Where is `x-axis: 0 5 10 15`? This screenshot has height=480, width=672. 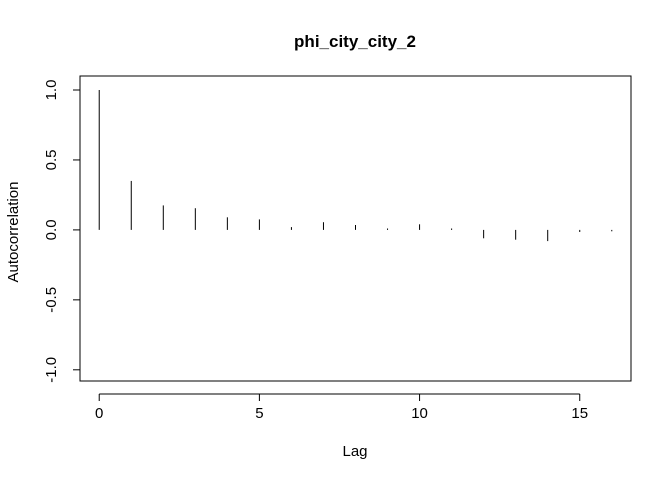 x-axis: 0 5 10 15 is located at coordinates (341, 407).